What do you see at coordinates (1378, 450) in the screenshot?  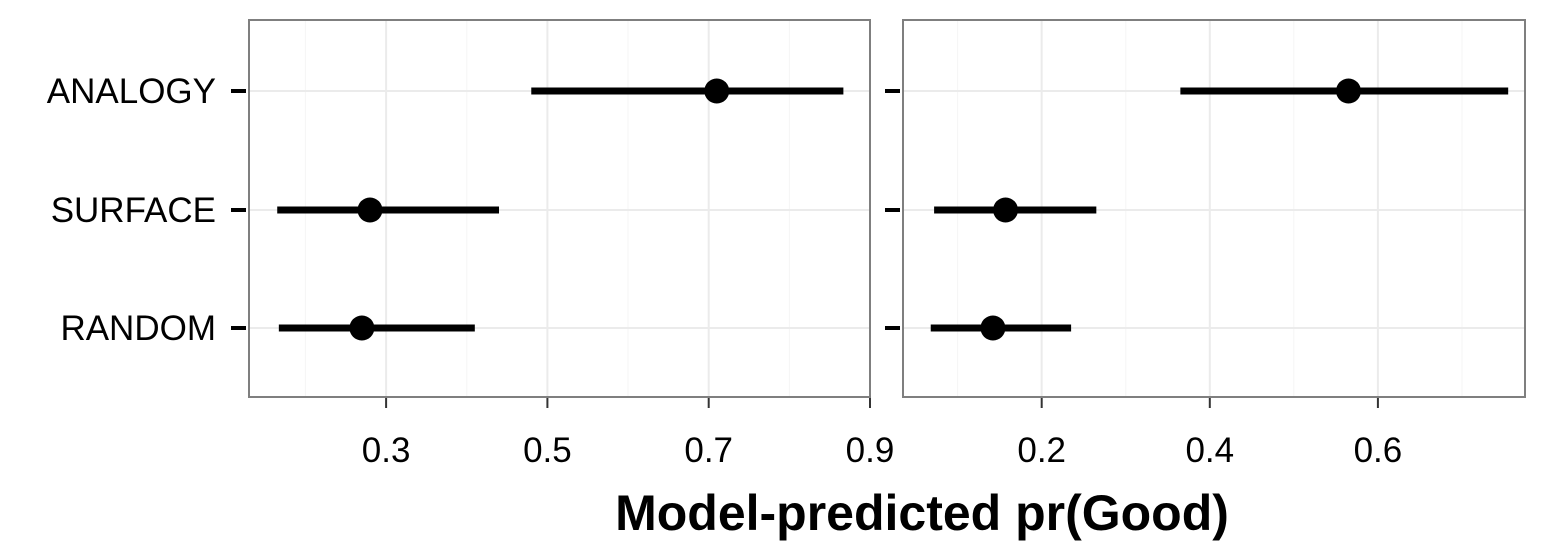 I see `x-tick-label: 0.6` at bounding box center [1378, 450].